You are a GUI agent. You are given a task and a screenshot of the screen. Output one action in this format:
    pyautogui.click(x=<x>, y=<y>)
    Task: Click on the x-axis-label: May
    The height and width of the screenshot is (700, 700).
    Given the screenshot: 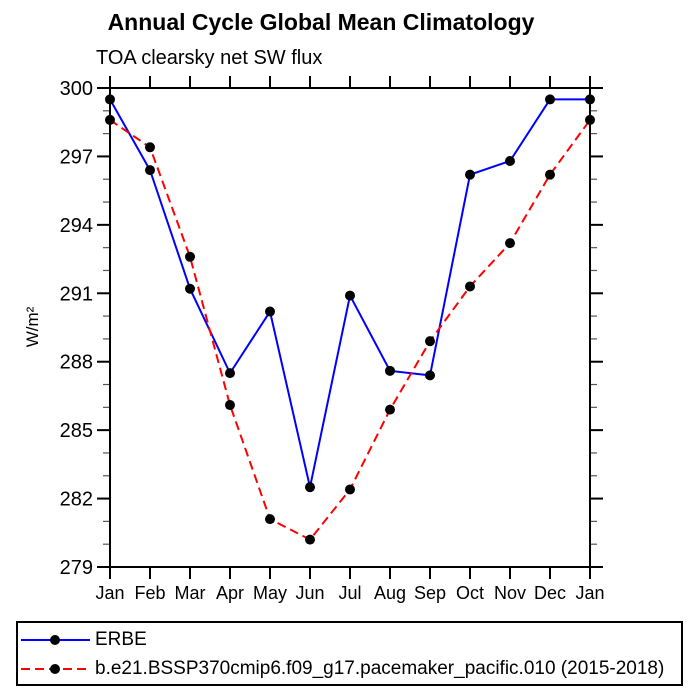 What is the action you would take?
    pyautogui.click(x=270, y=593)
    